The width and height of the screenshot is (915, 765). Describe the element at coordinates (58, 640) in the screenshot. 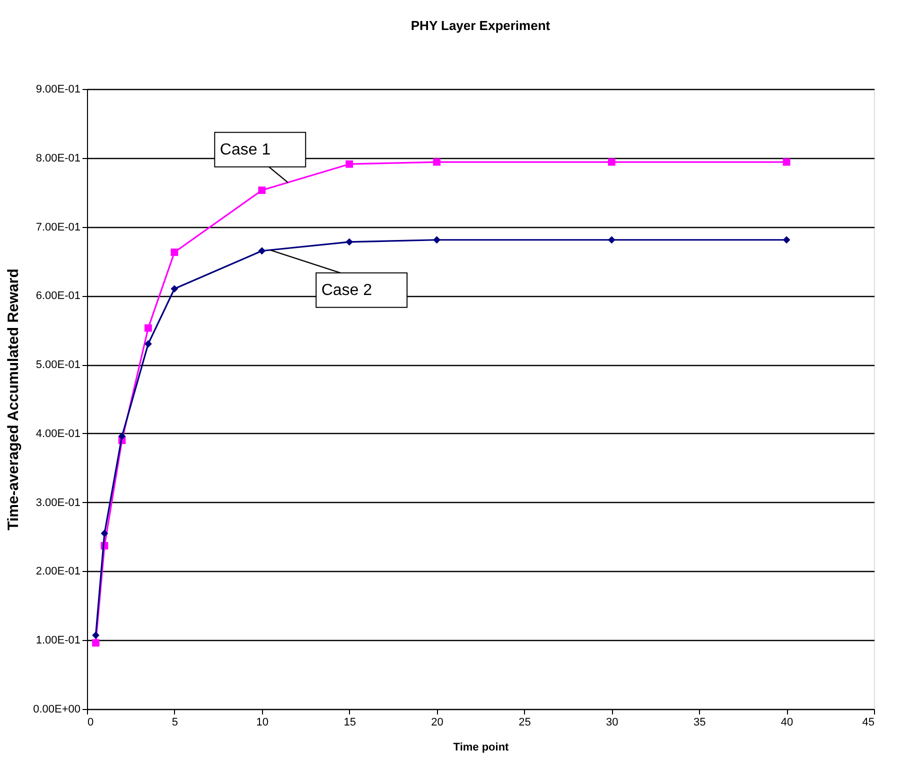

I see `y-tick-label: 1.00E-01` at that location.